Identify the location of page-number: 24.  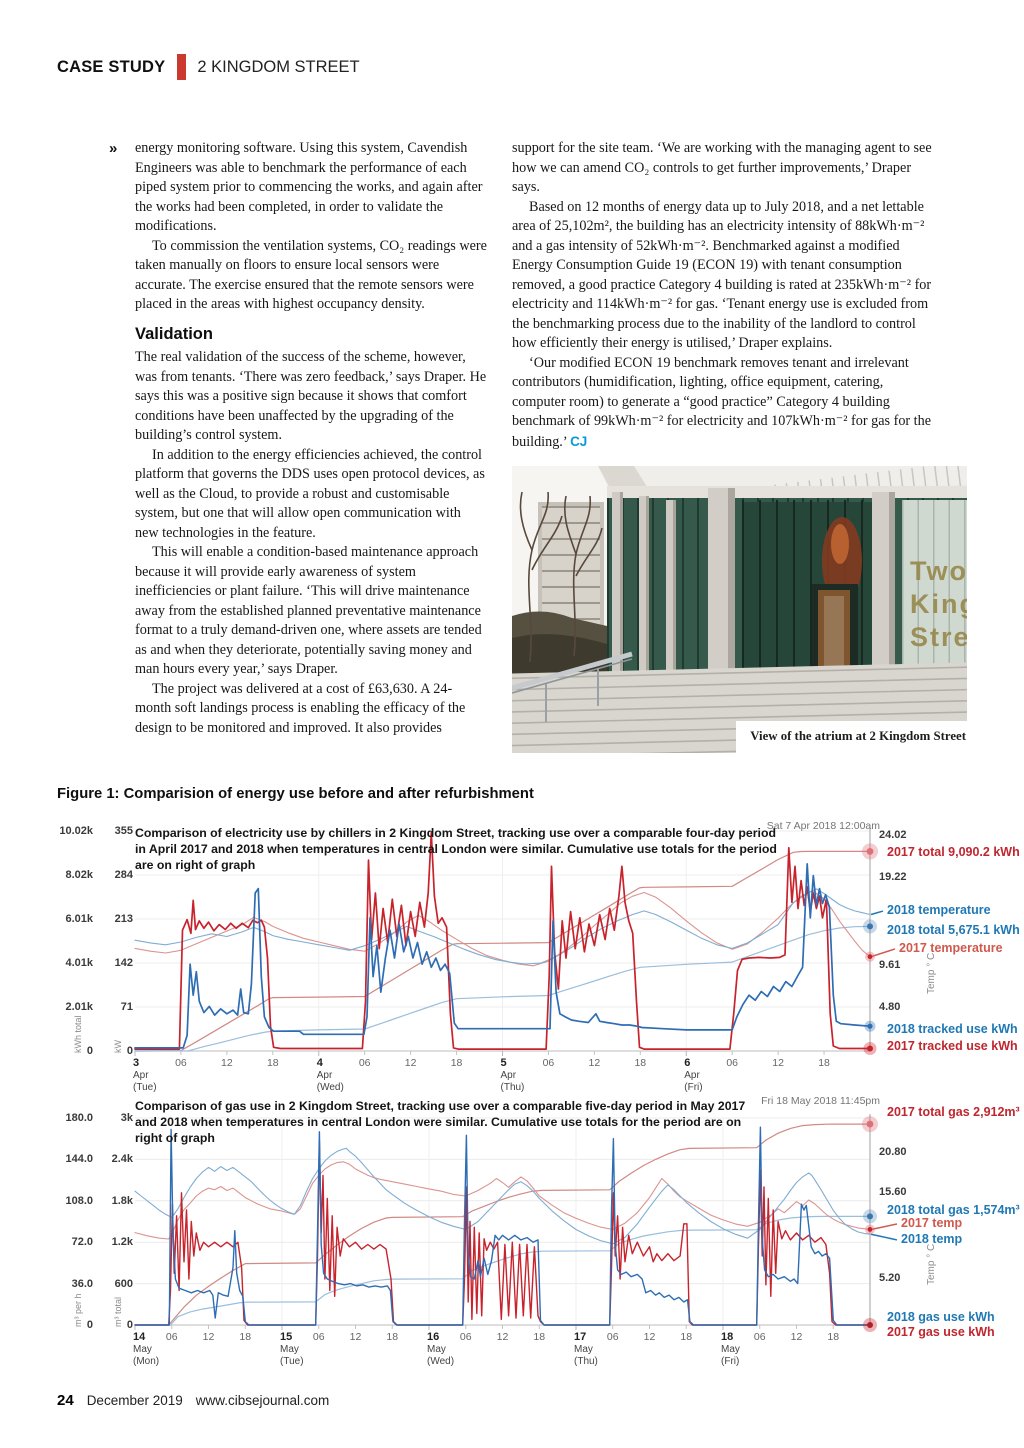
(65, 1400).